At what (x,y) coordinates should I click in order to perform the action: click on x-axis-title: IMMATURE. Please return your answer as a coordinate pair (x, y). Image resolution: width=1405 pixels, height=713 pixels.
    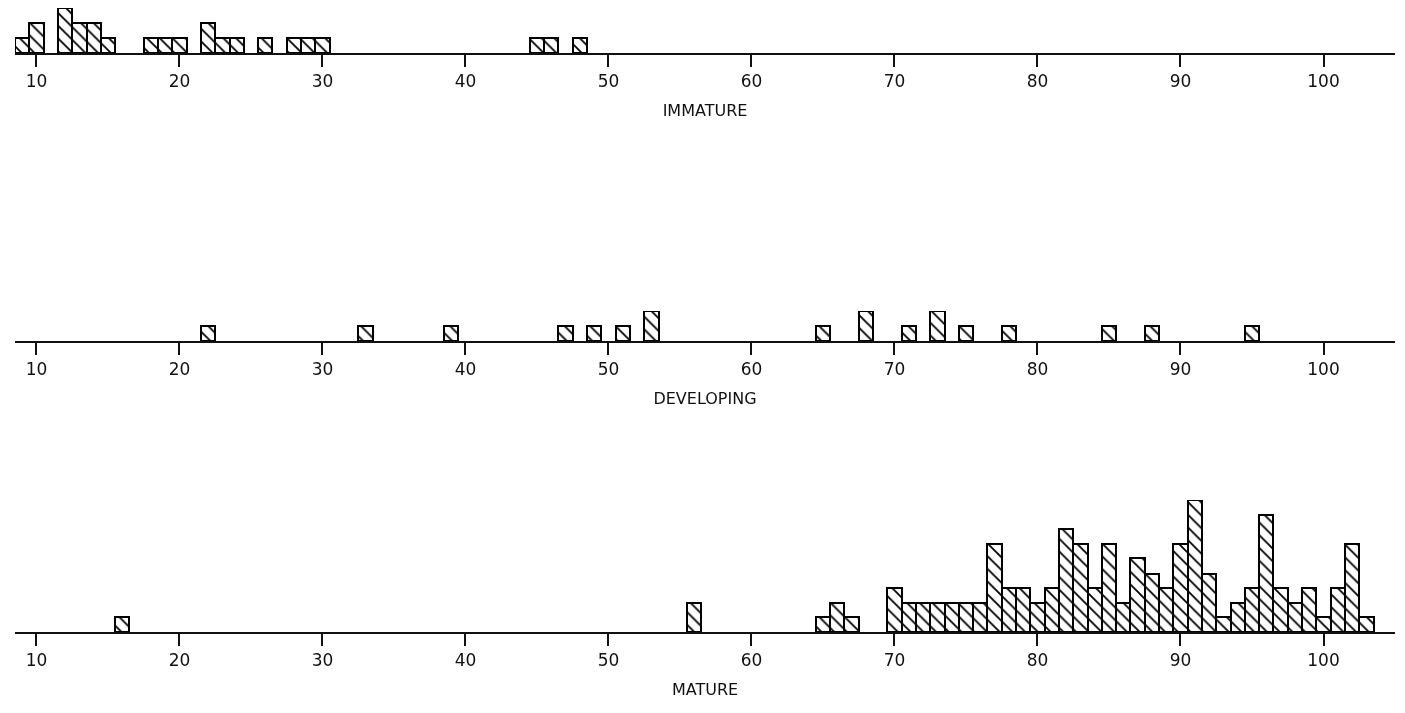
    Looking at the image, I should click on (705, 110).